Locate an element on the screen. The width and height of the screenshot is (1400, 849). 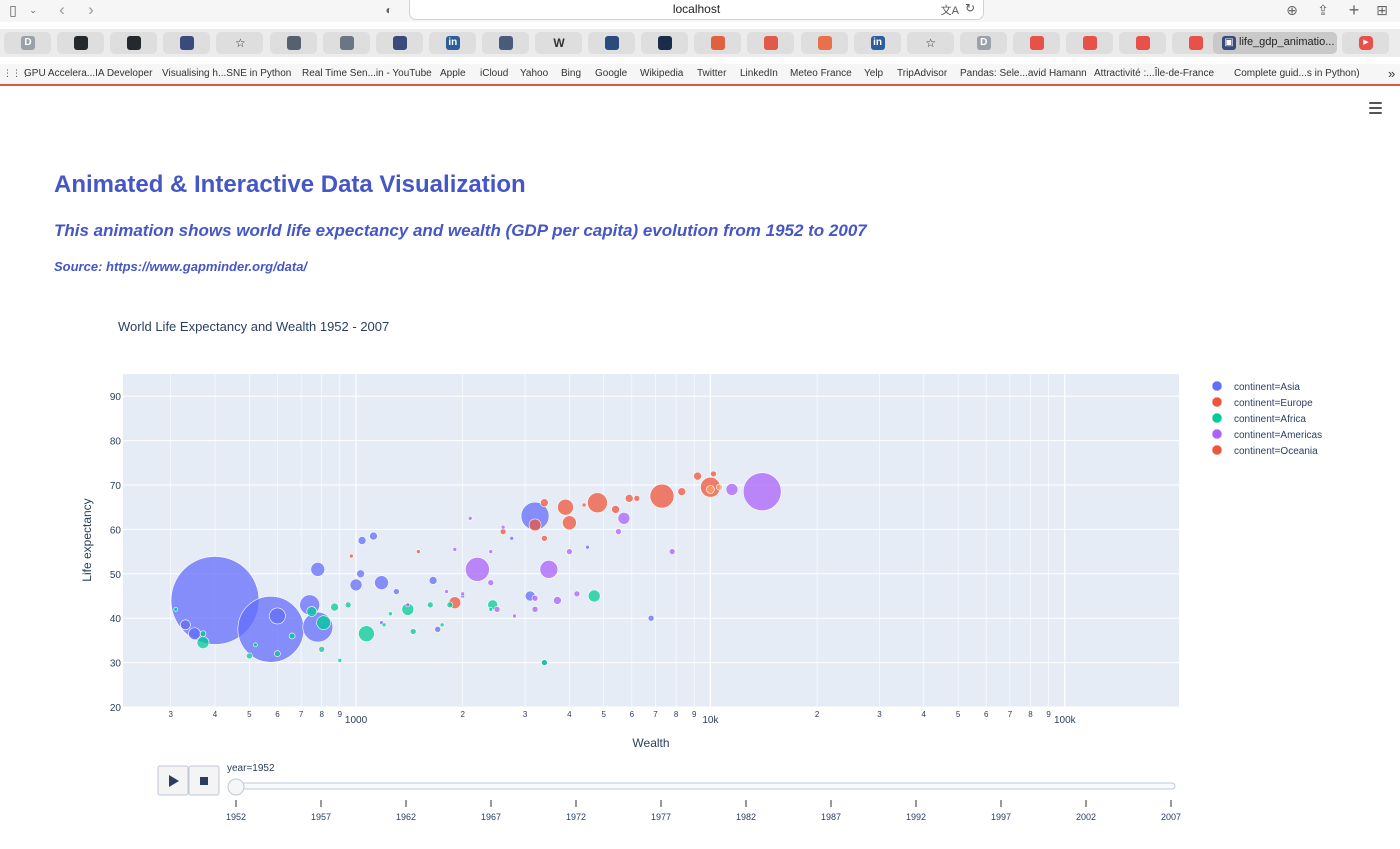
bookmark-item: Twitter is located at coordinates (712, 73).